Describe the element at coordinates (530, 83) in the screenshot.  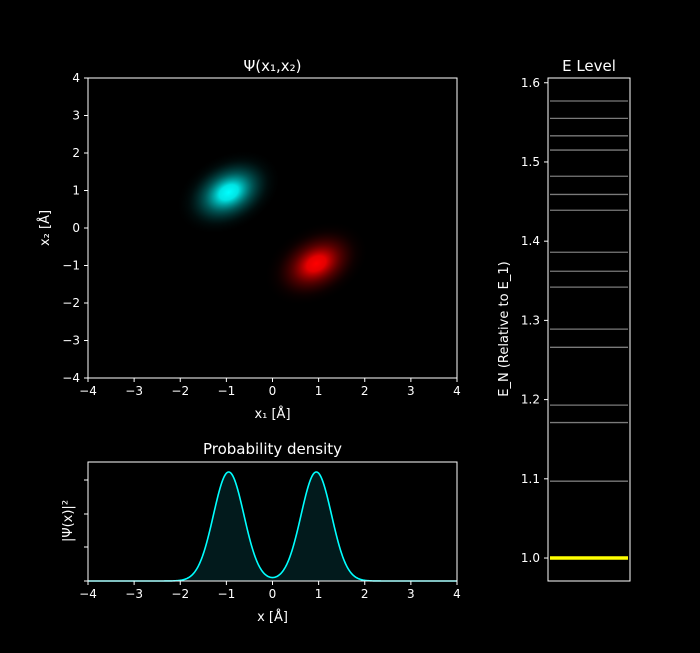
I see `energy-y-tick-label: 1.6` at that location.